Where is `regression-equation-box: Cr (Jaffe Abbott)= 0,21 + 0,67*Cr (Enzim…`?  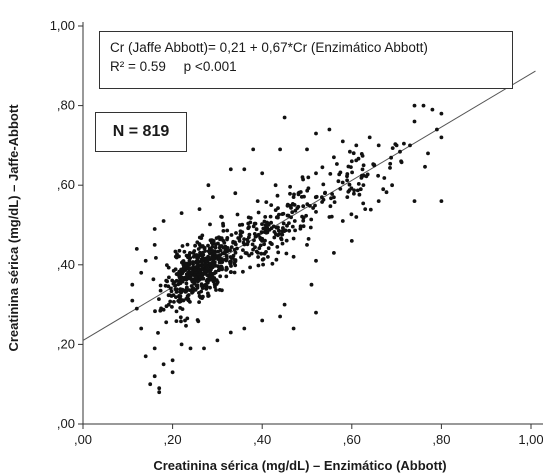 regression-equation-box: Cr (Jaffe Abbott)= 0,21 + 0,67*Cr (Enzim… is located at coordinates (306, 60).